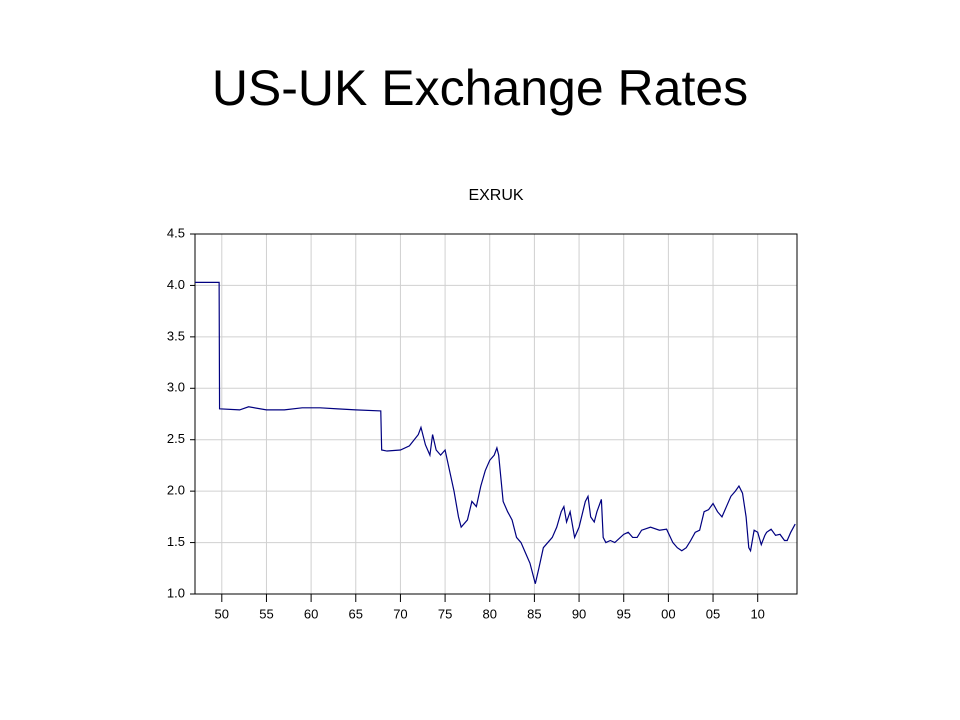 This screenshot has width=960, height=720. Describe the element at coordinates (445, 613) in the screenshot. I see `x-tick-label: 75` at that location.